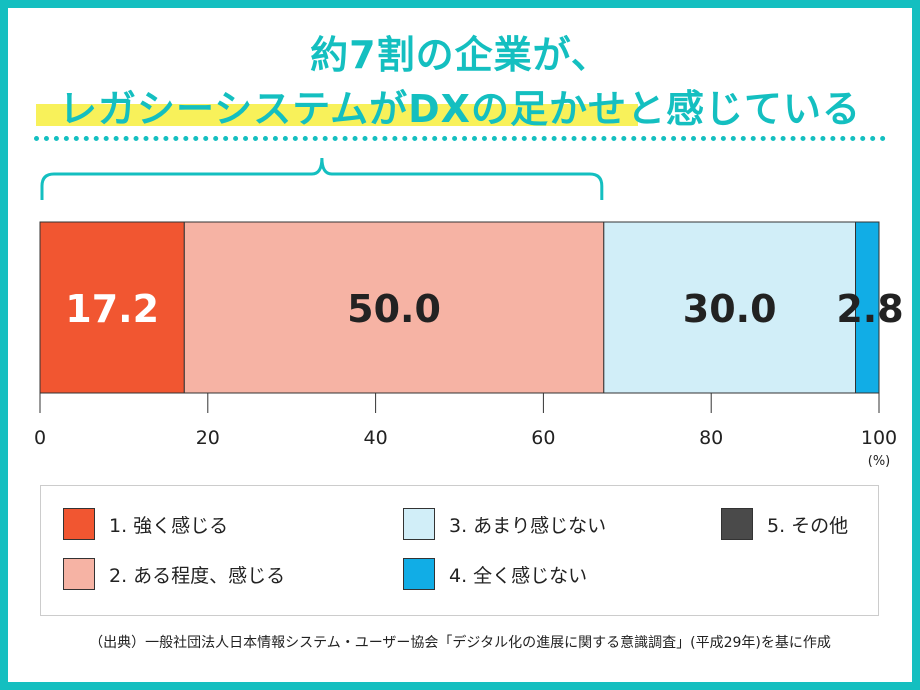  I want to click on legend-item-2: 2. ある程度、感じる, so click(174, 574).